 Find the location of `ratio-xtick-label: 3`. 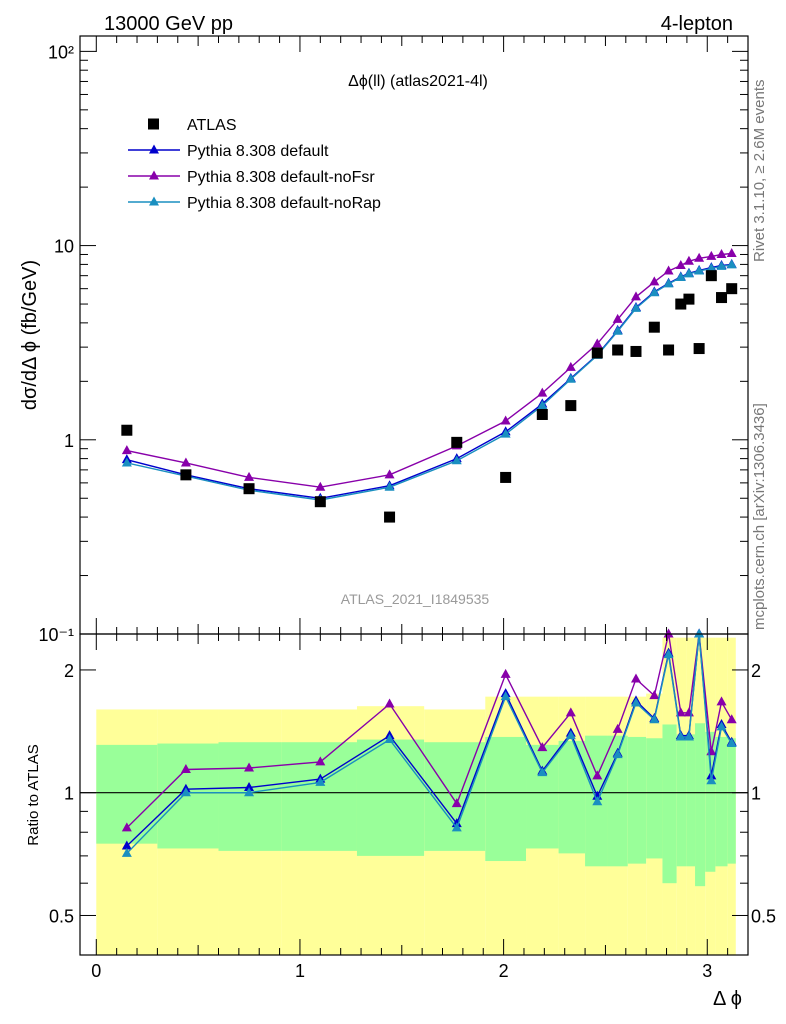

ratio-xtick-label: 3 is located at coordinates (707, 971).